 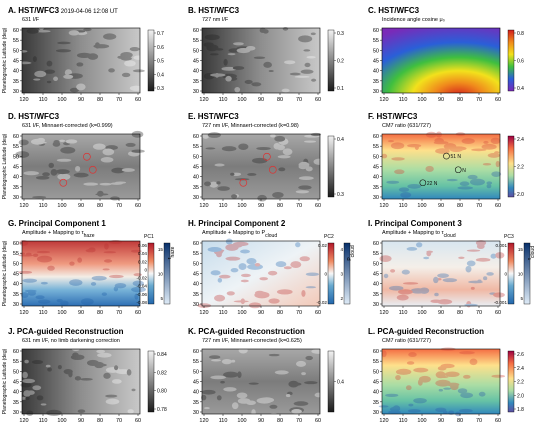 What do you see at coordinates (81, 313) in the screenshot?
I see `x-tick-label: 90` at bounding box center [81, 313].